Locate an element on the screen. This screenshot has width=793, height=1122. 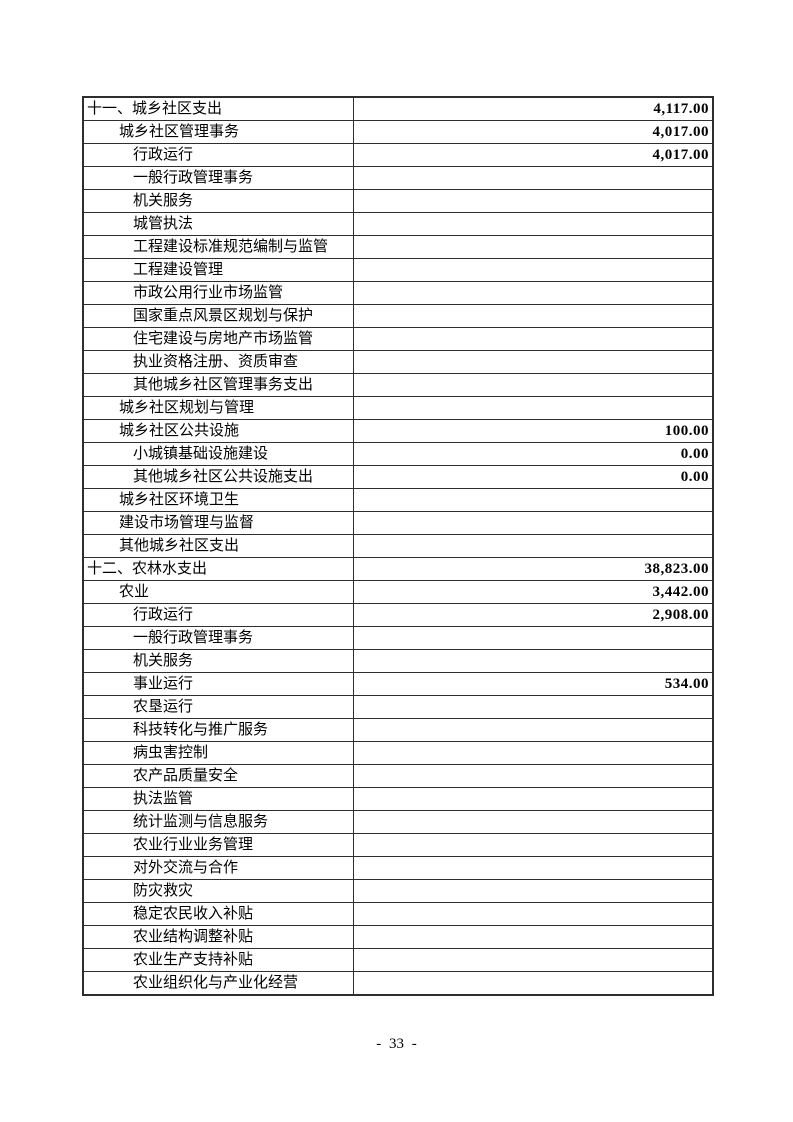
table-row: 科技转化与推广服务 is located at coordinates (398, 730).